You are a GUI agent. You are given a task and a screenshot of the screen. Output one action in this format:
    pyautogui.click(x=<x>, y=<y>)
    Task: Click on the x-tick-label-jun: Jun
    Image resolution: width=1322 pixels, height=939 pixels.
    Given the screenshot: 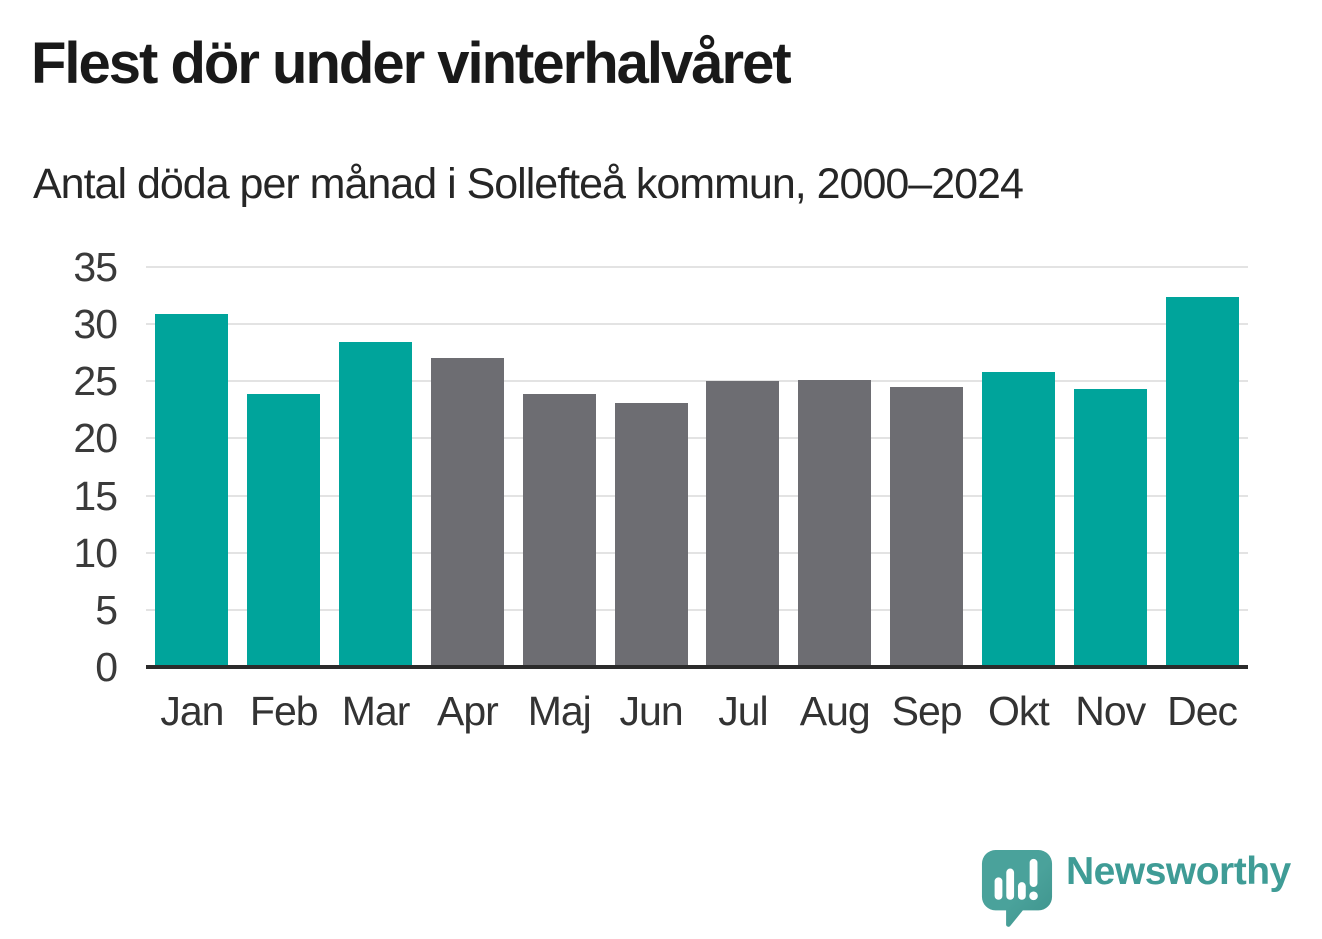 What is the action you would take?
    pyautogui.click(x=651, y=711)
    